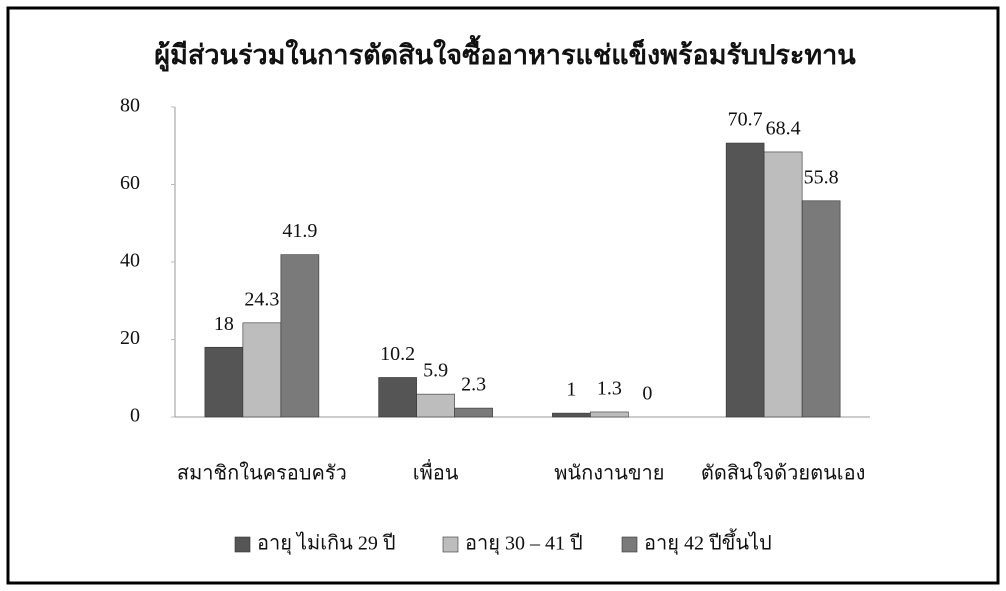  What do you see at coordinates (130, 338) in the screenshot?
I see `y-tick-label: 20` at bounding box center [130, 338].